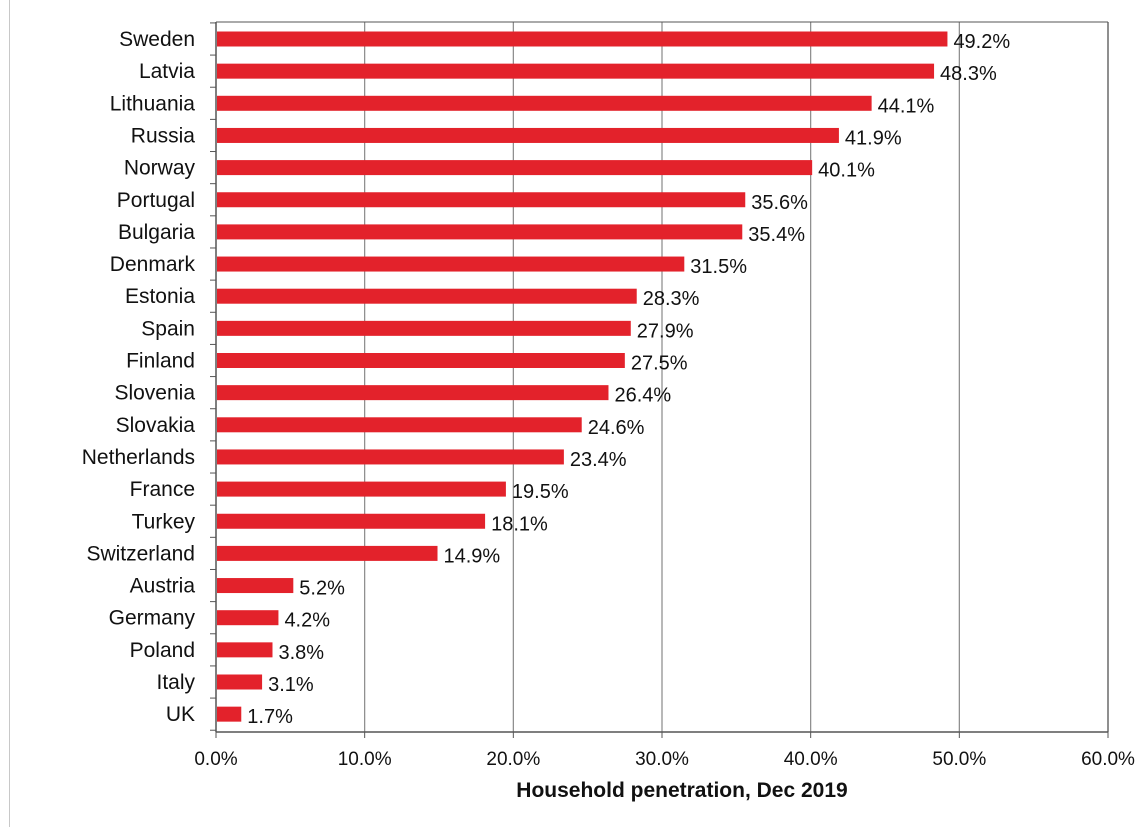 This screenshot has width=1141, height=832. What do you see at coordinates (811, 759) in the screenshot?
I see `x-tick-label: 40.0%` at bounding box center [811, 759].